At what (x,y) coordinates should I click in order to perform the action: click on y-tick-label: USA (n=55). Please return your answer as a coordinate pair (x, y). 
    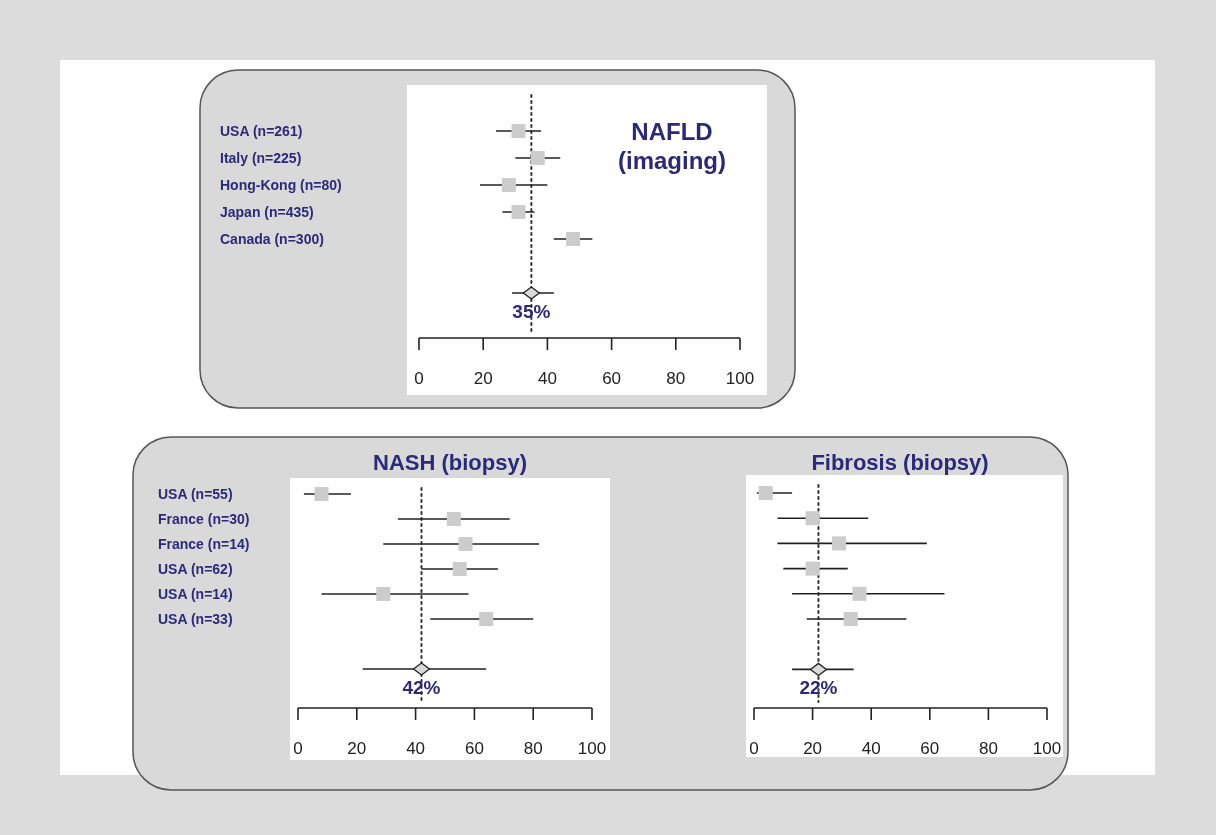
    Looking at the image, I should click on (195, 494).